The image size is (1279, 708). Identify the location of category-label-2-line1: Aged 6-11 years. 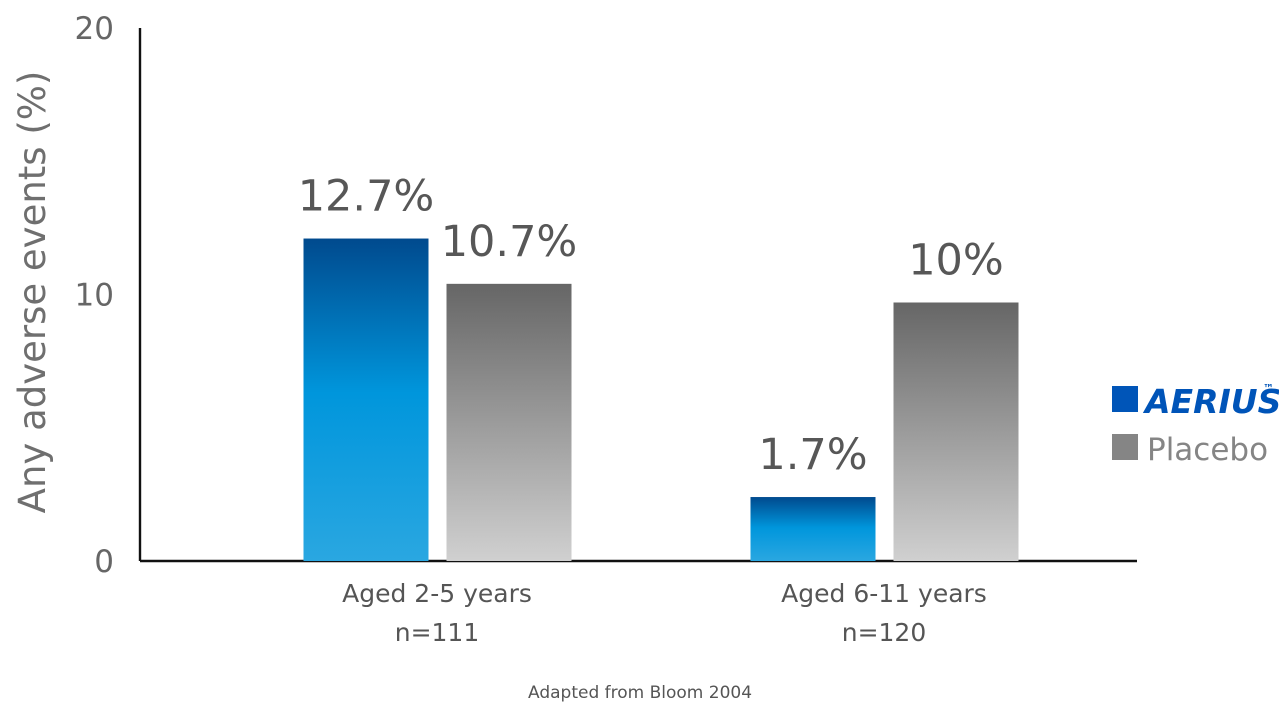
(884, 593).